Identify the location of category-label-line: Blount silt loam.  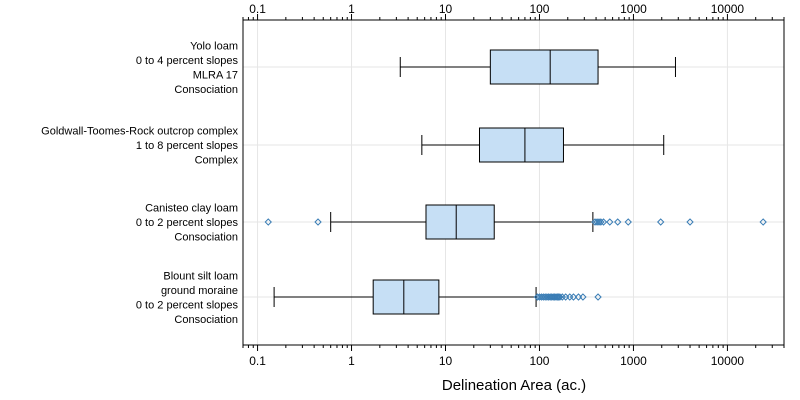
(200, 276).